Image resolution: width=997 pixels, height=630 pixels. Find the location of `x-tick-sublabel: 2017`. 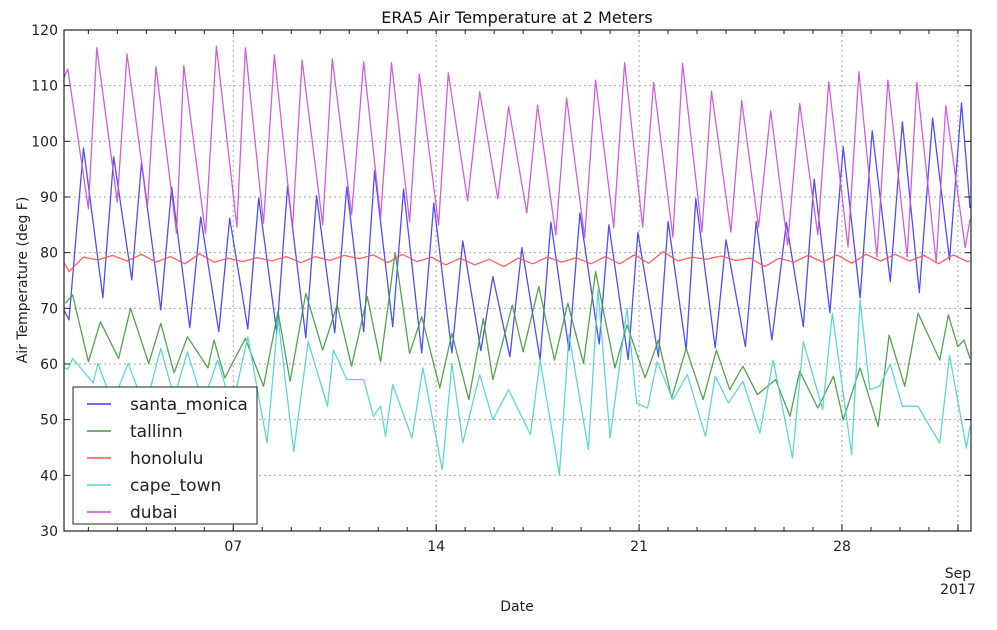

x-tick-sublabel: 2017 is located at coordinates (958, 590).